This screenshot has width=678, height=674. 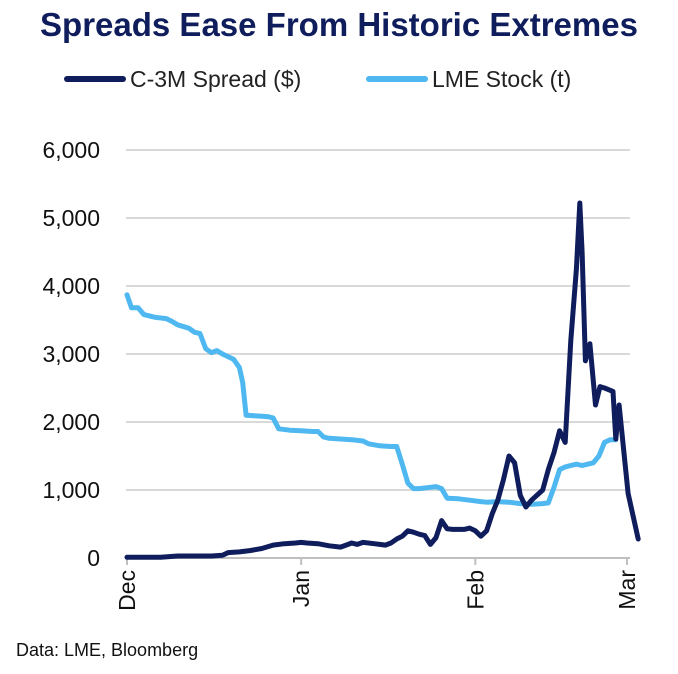 I want to click on x-tick-label: Mar, so click(x=627, y=590).